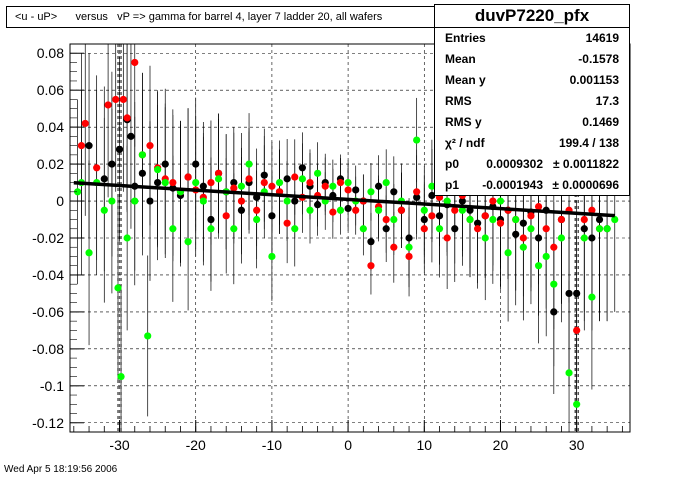 The width and height of the screenshot is (700, 480). Describe the element at coordinates (48, 238) in the screenshot. I see `y-tick-label: -0.02` at that location.